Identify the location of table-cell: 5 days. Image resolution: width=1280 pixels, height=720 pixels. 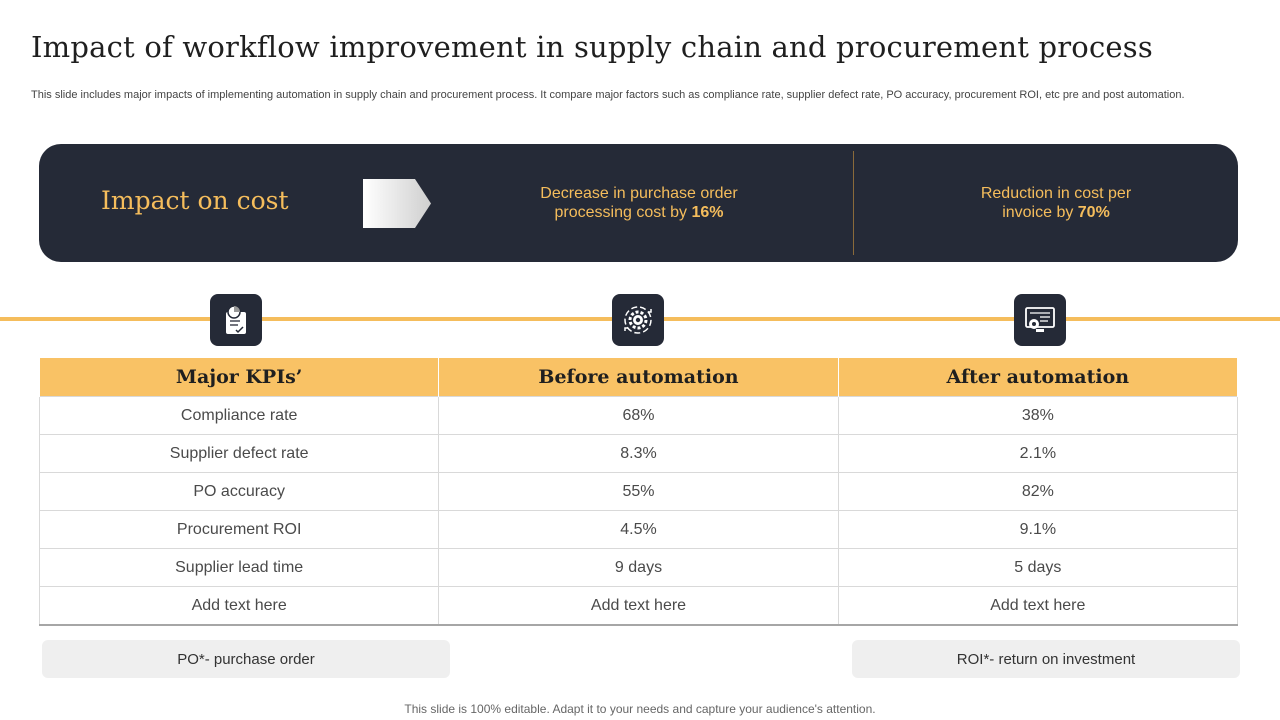
(1038, 567).